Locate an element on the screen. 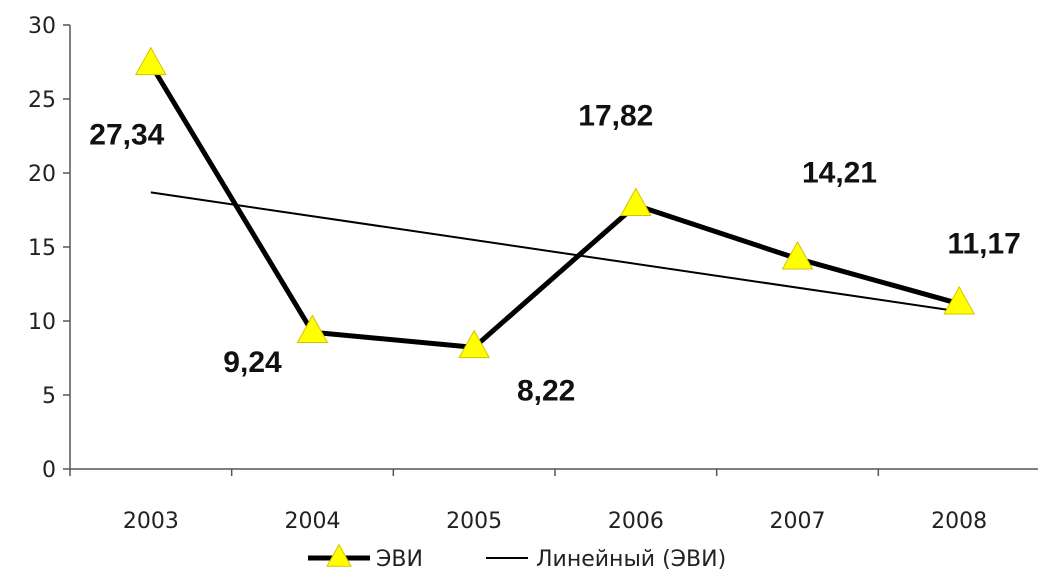  y-tick-label: 0 is located at coordinates (49, 470).